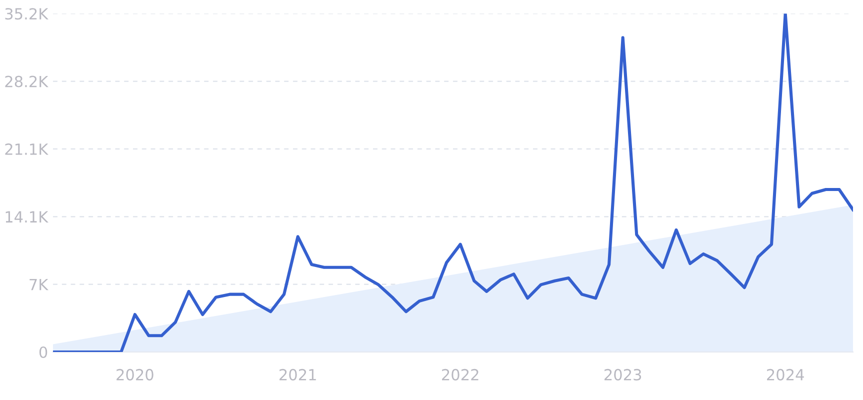  Describe the element at coordinates (135, 374) in the screenshot. I see `x-tick-label: 2020` at that location.